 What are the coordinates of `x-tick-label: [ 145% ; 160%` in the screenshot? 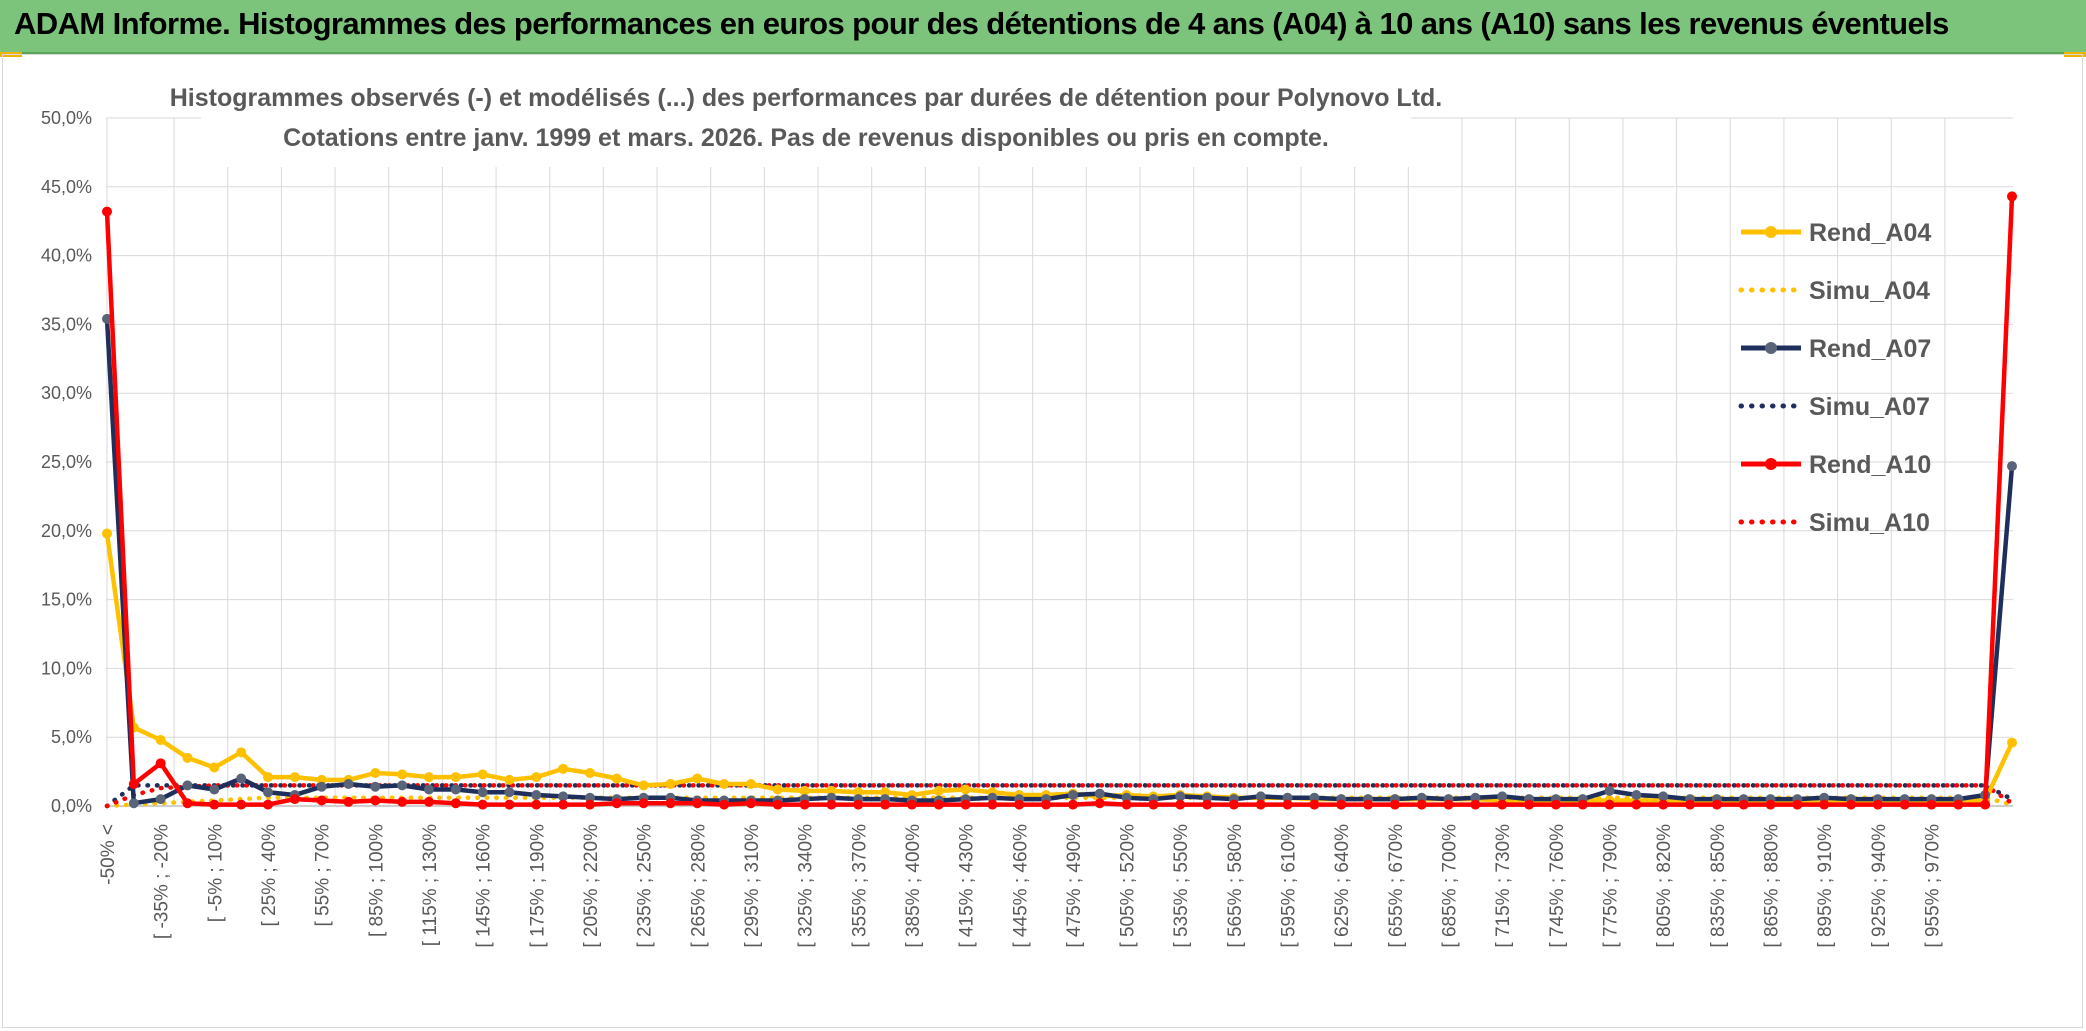 It's located at (484, 886).